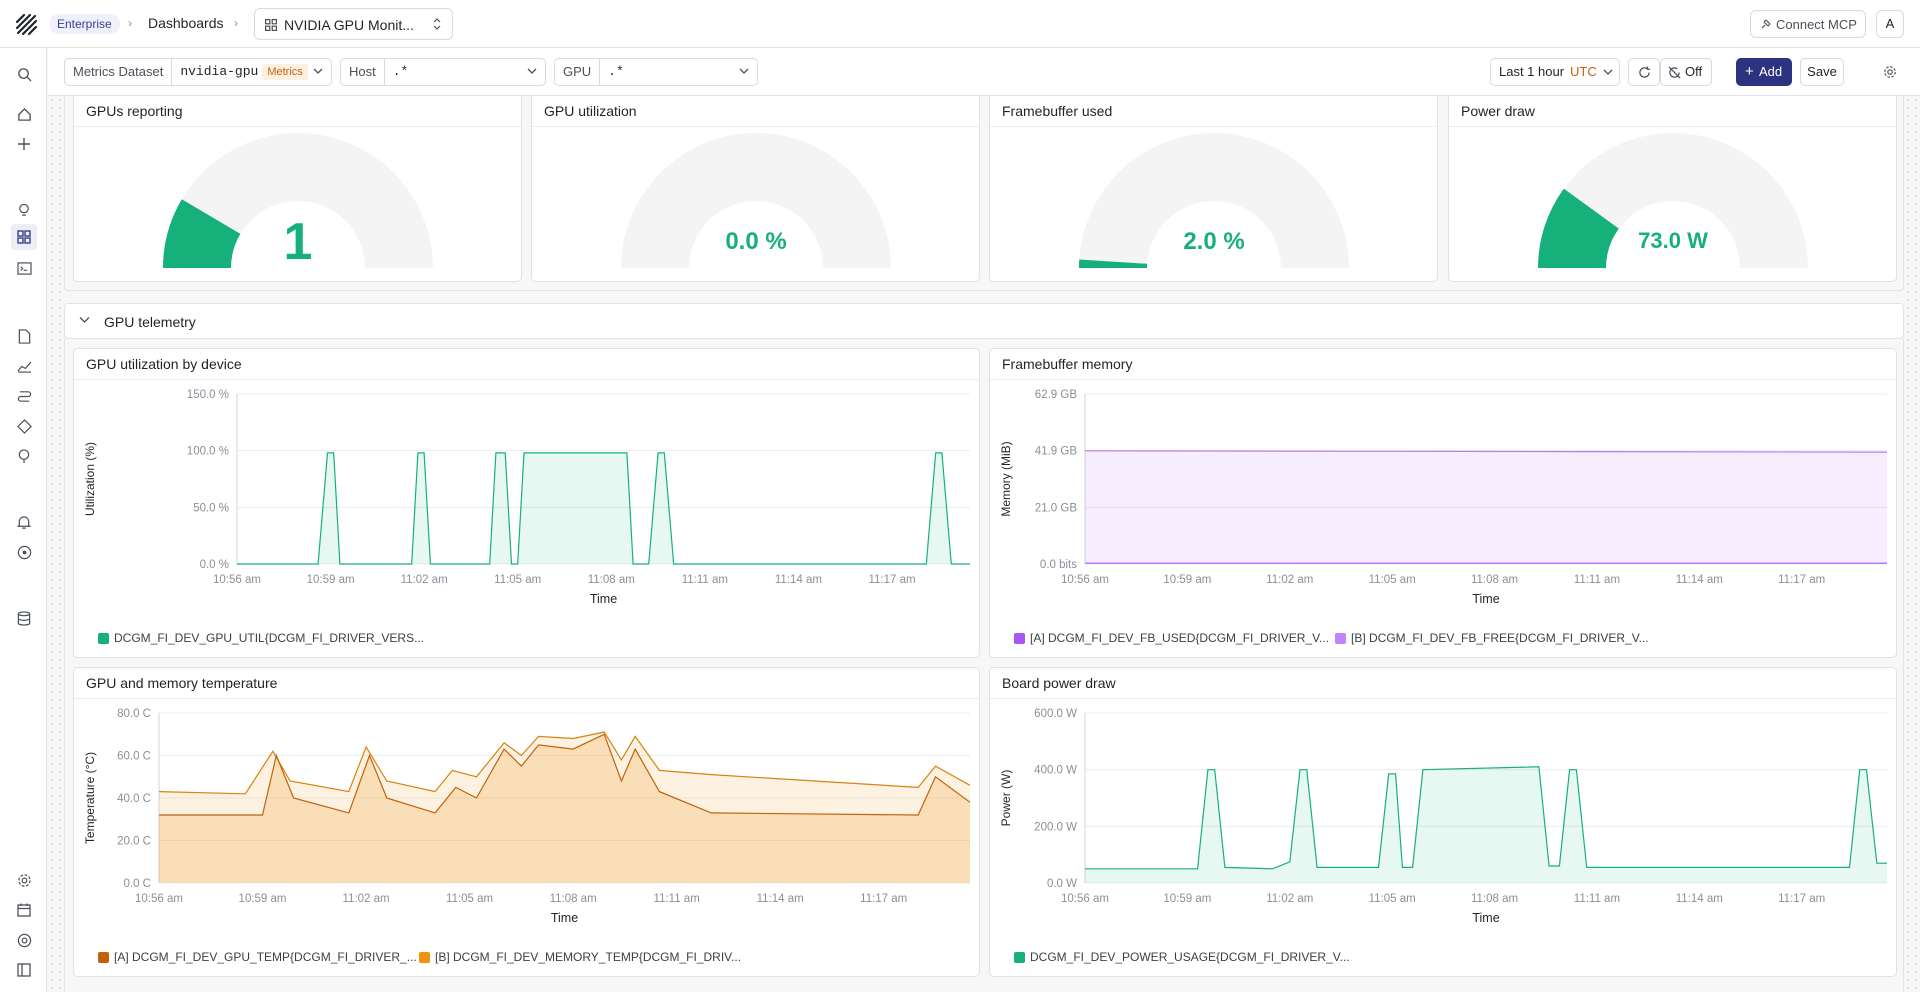  Describe the element at coordinates (24, 910) in the screenshot. I see `calendar-icon` at that location.